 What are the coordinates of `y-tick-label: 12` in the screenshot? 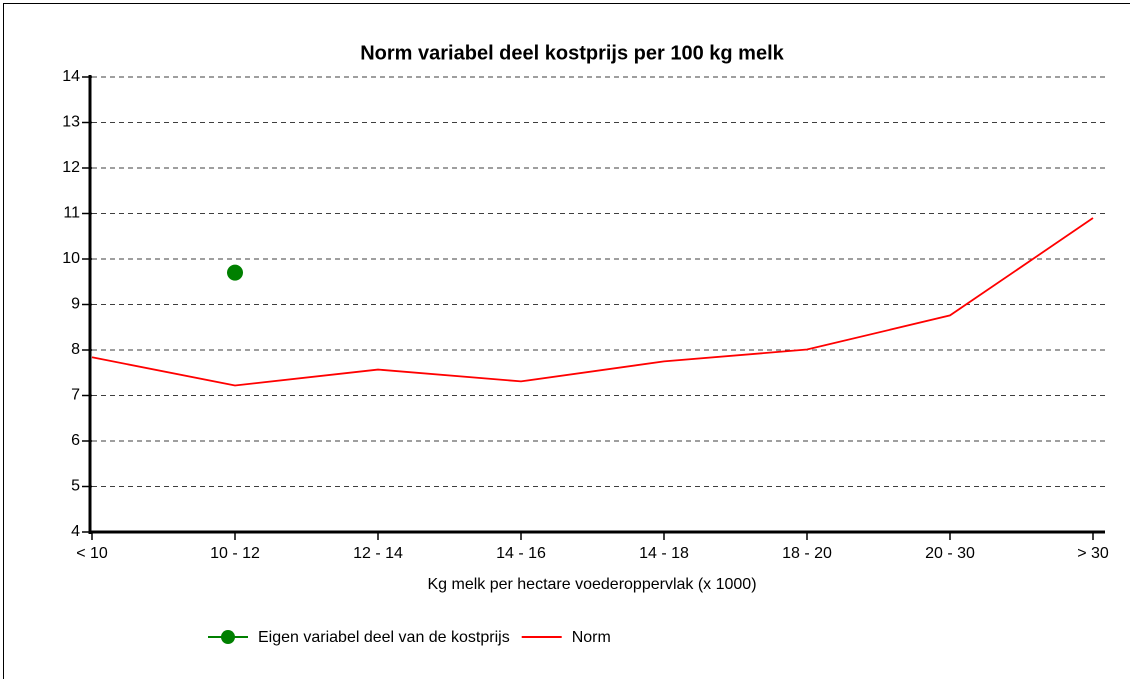 It's located at (71, 167).